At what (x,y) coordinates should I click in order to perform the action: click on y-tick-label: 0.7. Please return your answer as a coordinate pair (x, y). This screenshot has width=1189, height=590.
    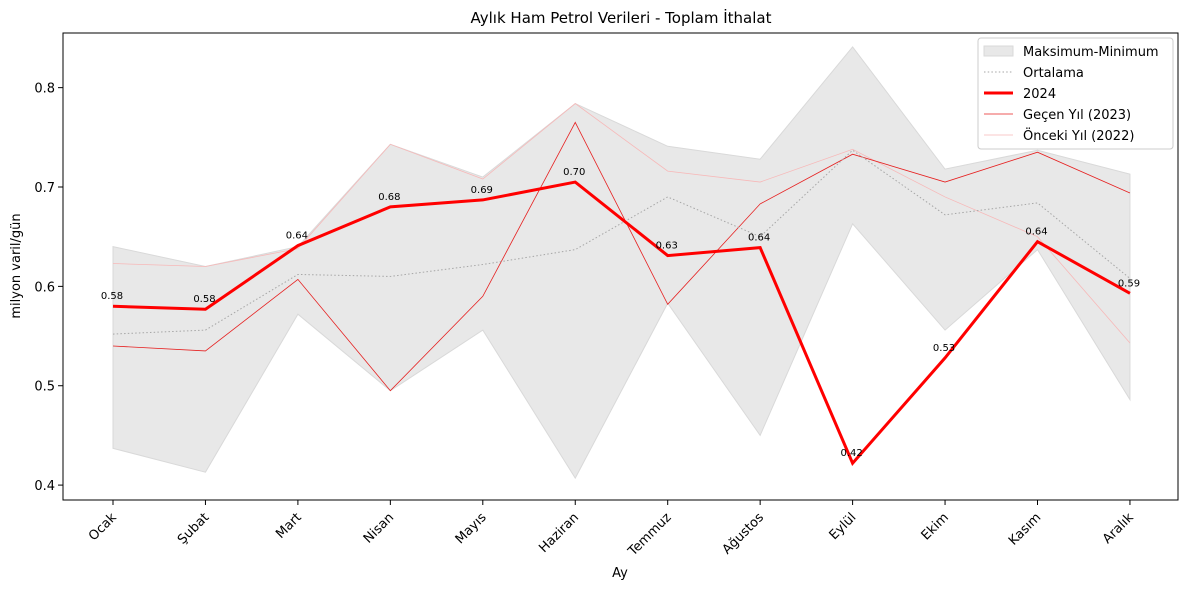
    Looking at the image, I should click on (44, 188).